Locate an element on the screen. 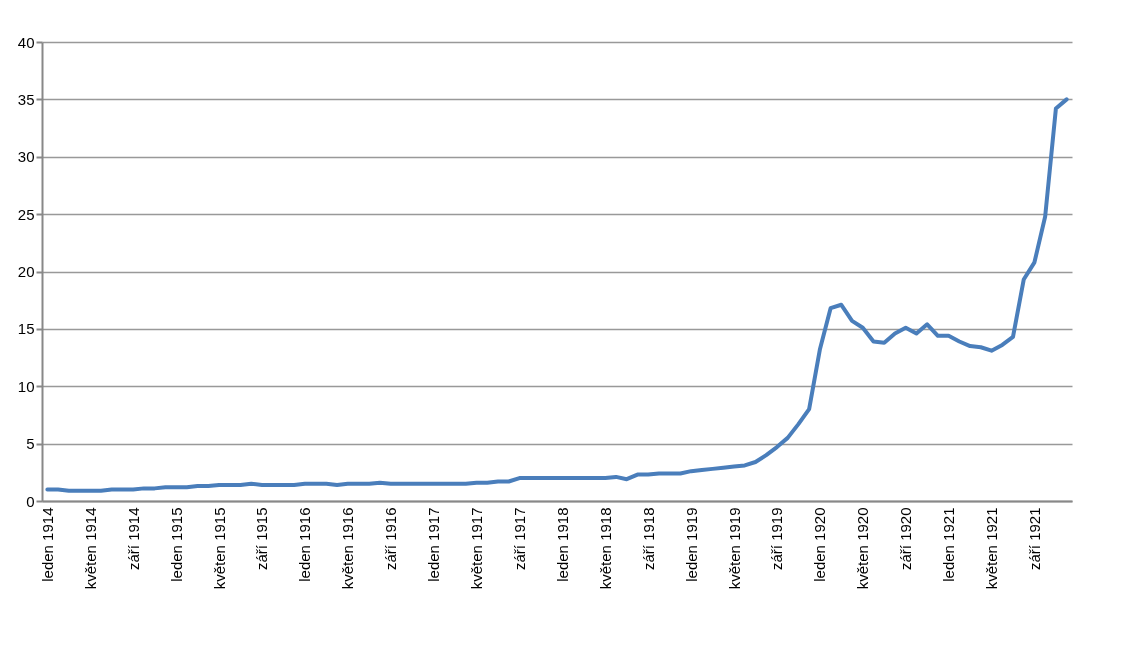 This screenshot has width=1122, height=664. x-tick-label: květen 1915 is located at coordinates (219, 548).